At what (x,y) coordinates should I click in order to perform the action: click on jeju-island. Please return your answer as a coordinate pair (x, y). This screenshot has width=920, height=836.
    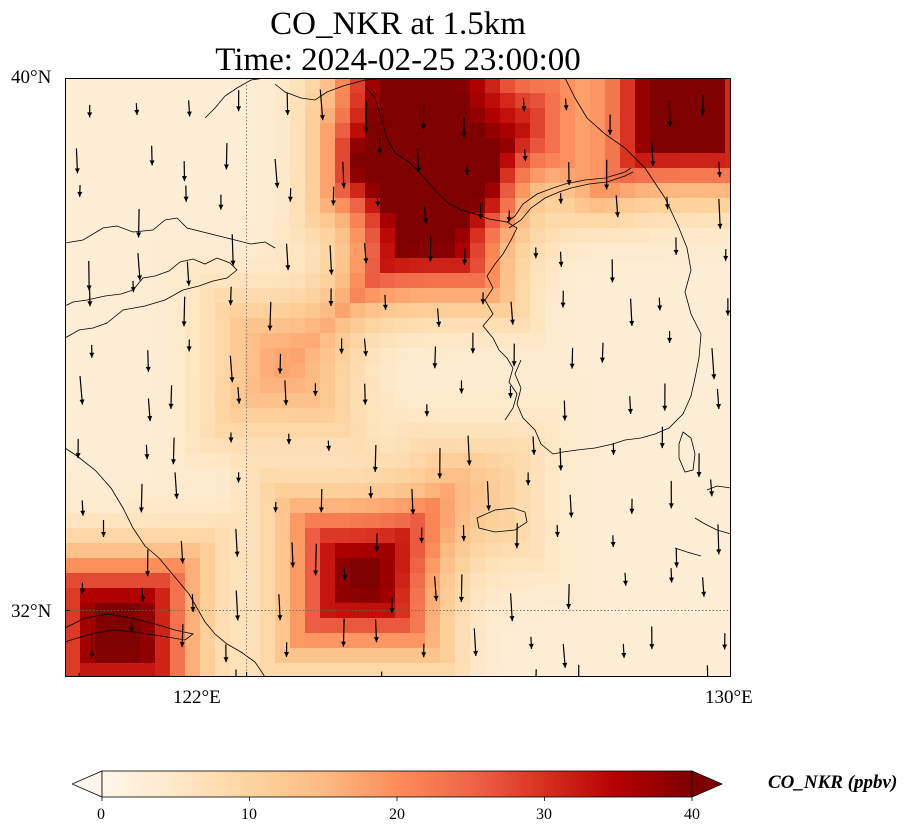
    Looking at the image, I should click on (502, 520).